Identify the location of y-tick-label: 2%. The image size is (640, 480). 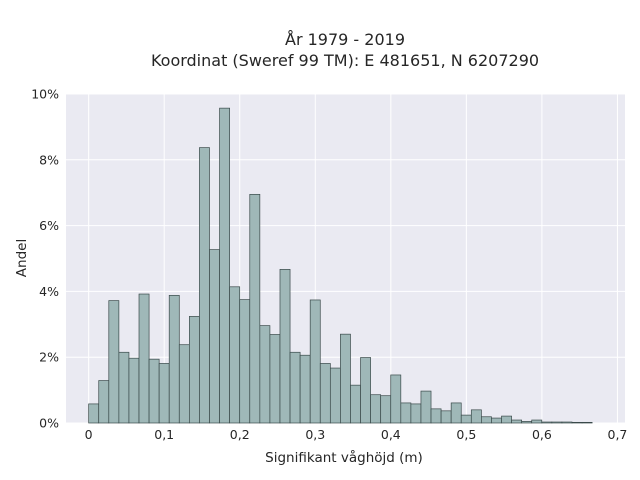
(49, 357).